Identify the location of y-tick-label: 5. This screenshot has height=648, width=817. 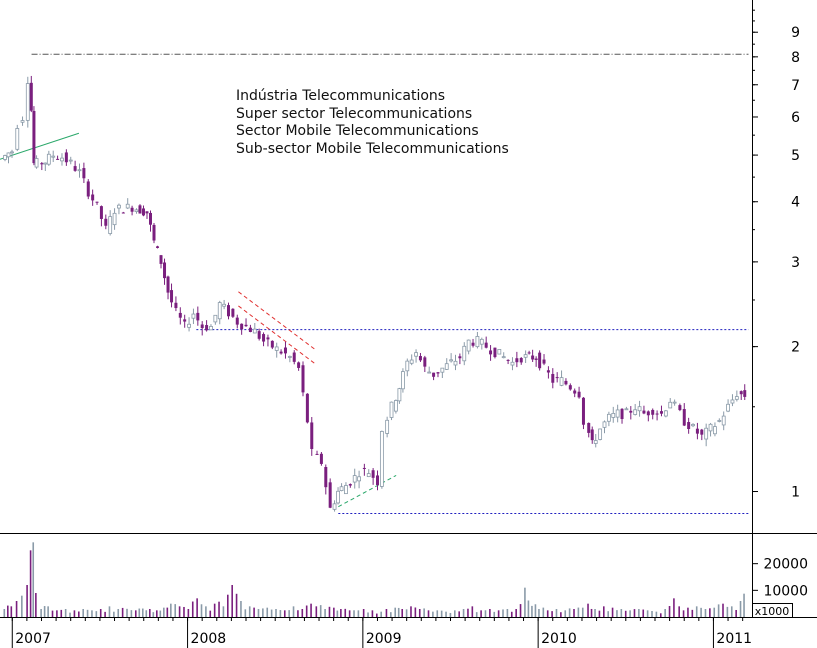
(795, 156).